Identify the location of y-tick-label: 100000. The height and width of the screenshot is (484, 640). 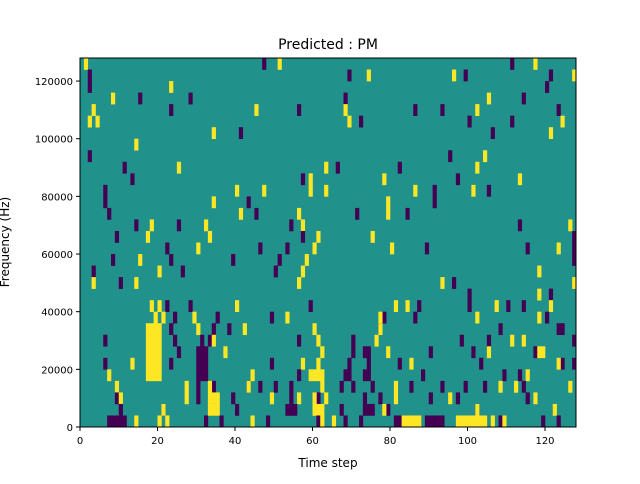
(54, 140).